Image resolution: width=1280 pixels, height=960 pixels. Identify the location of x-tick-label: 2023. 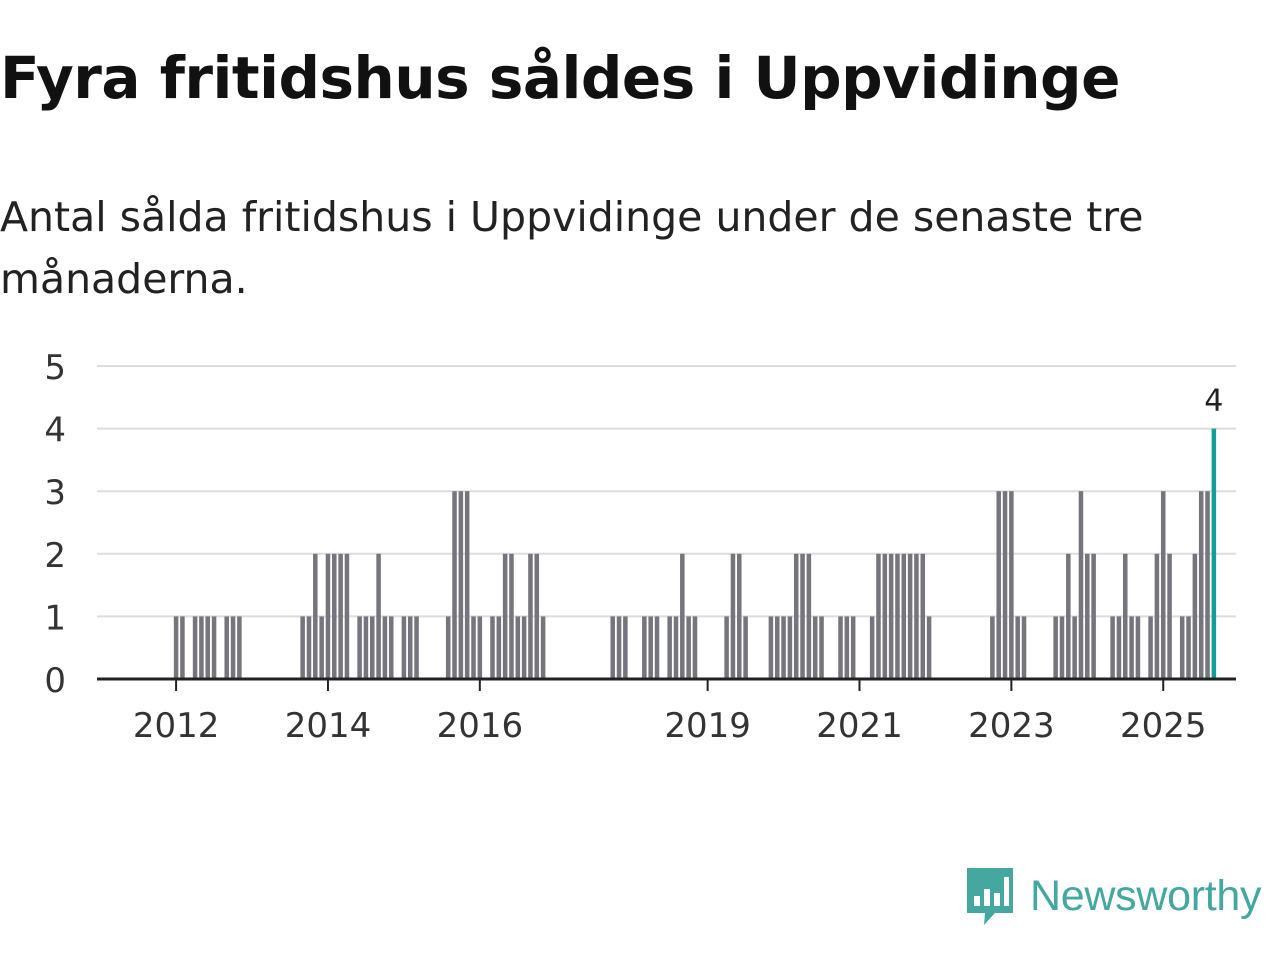
(1011, 726).